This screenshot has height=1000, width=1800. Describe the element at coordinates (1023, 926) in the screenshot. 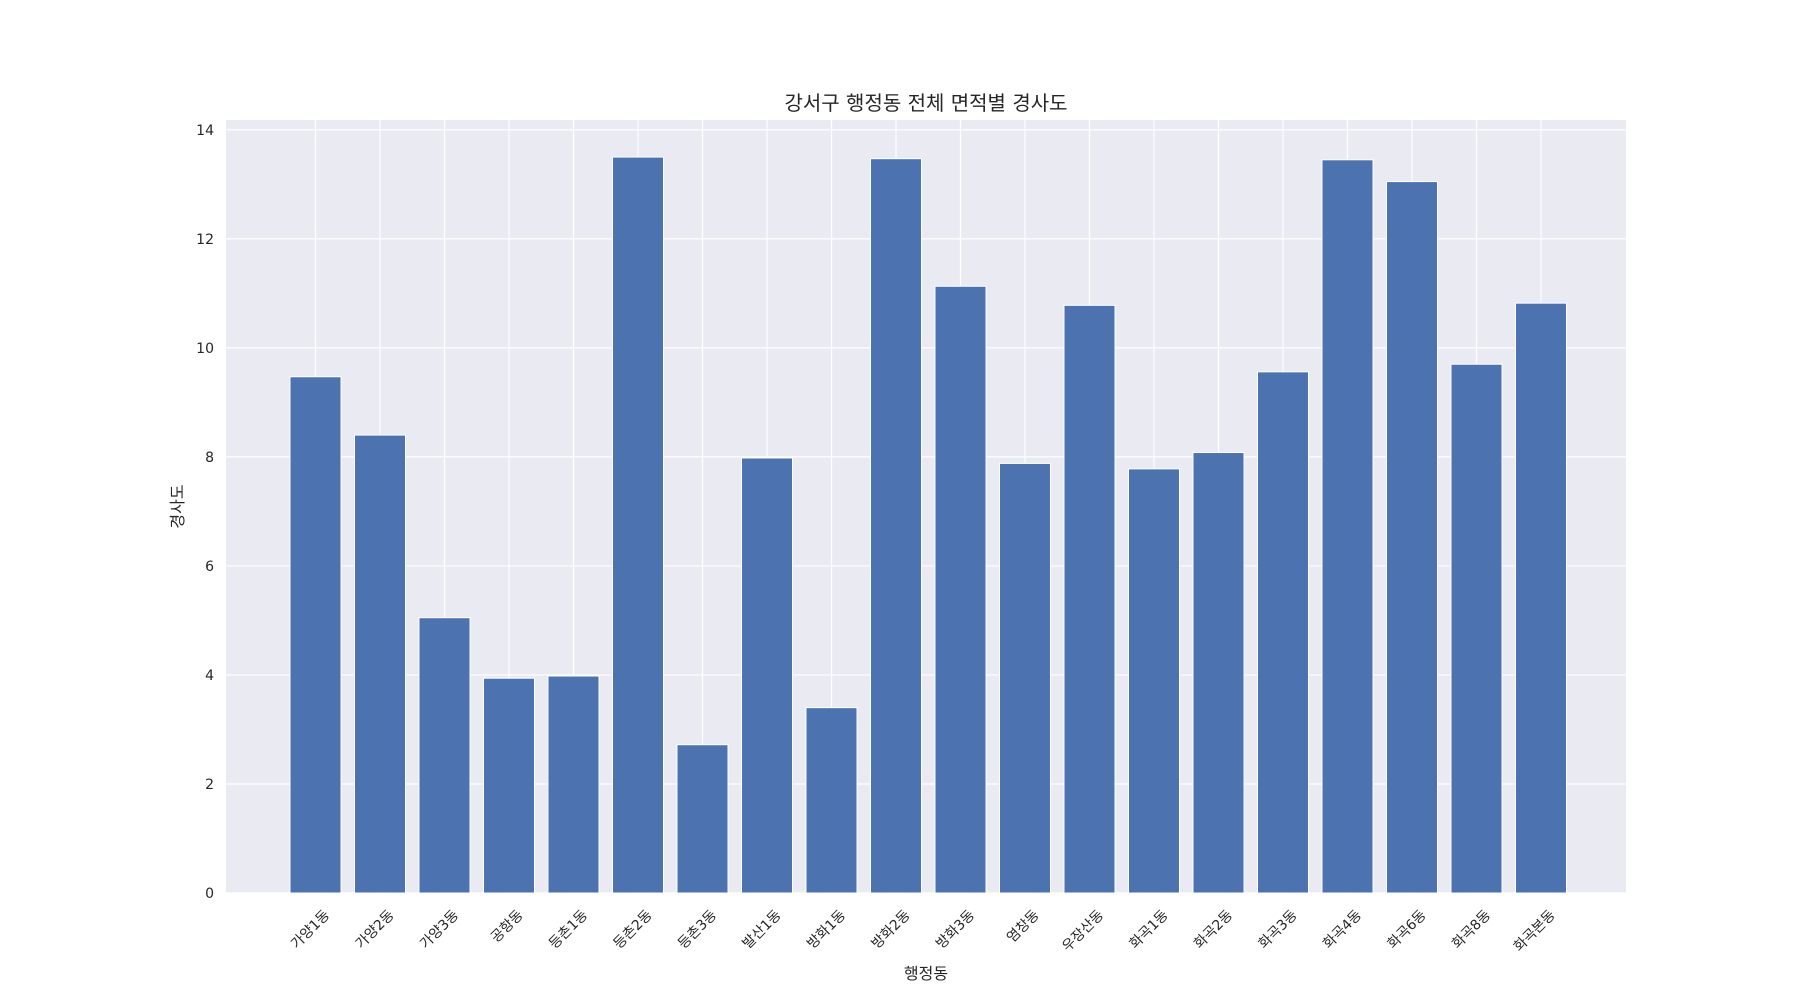

I see `x-tick-label: 염창동` at that location.